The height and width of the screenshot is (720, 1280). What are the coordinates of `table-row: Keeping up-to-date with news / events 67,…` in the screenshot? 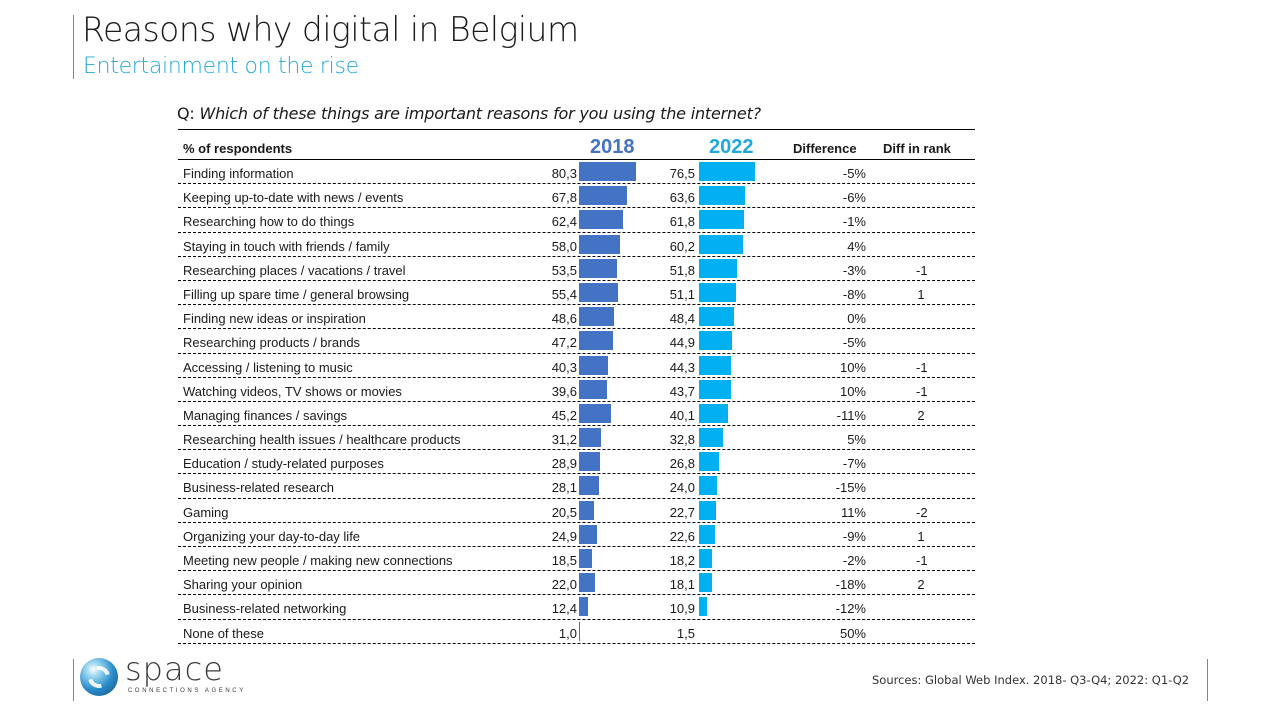 It's located at (576, 196).